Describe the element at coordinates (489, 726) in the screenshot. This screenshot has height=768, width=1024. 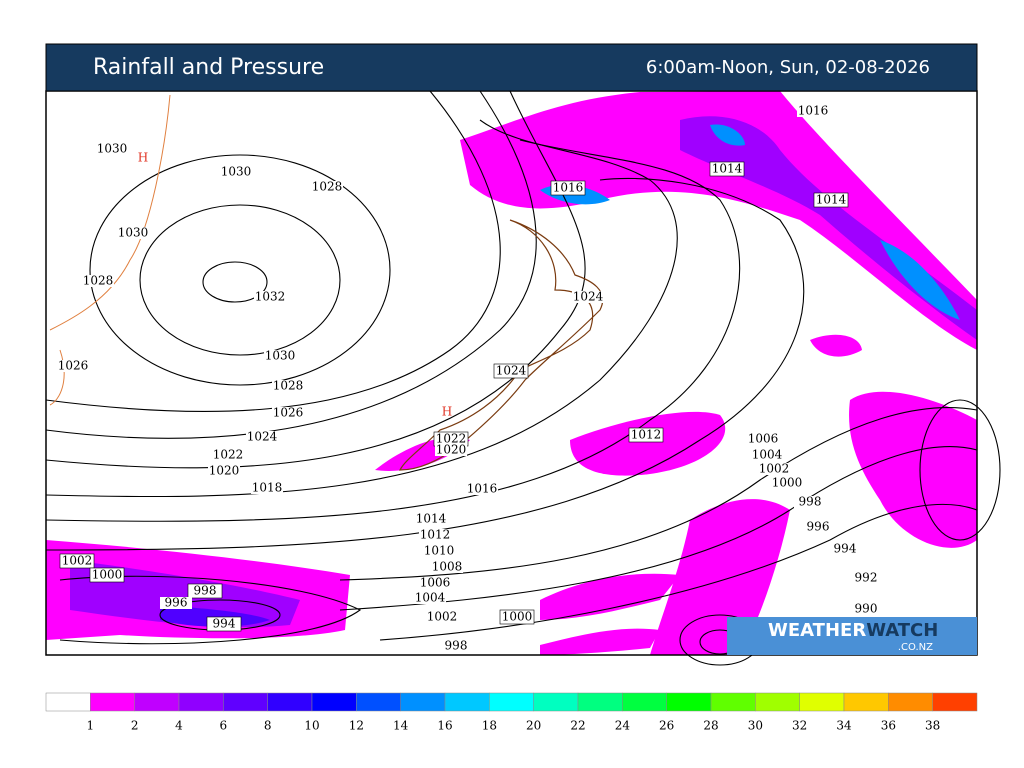
I see `legend-tick-label: 18` at that location.